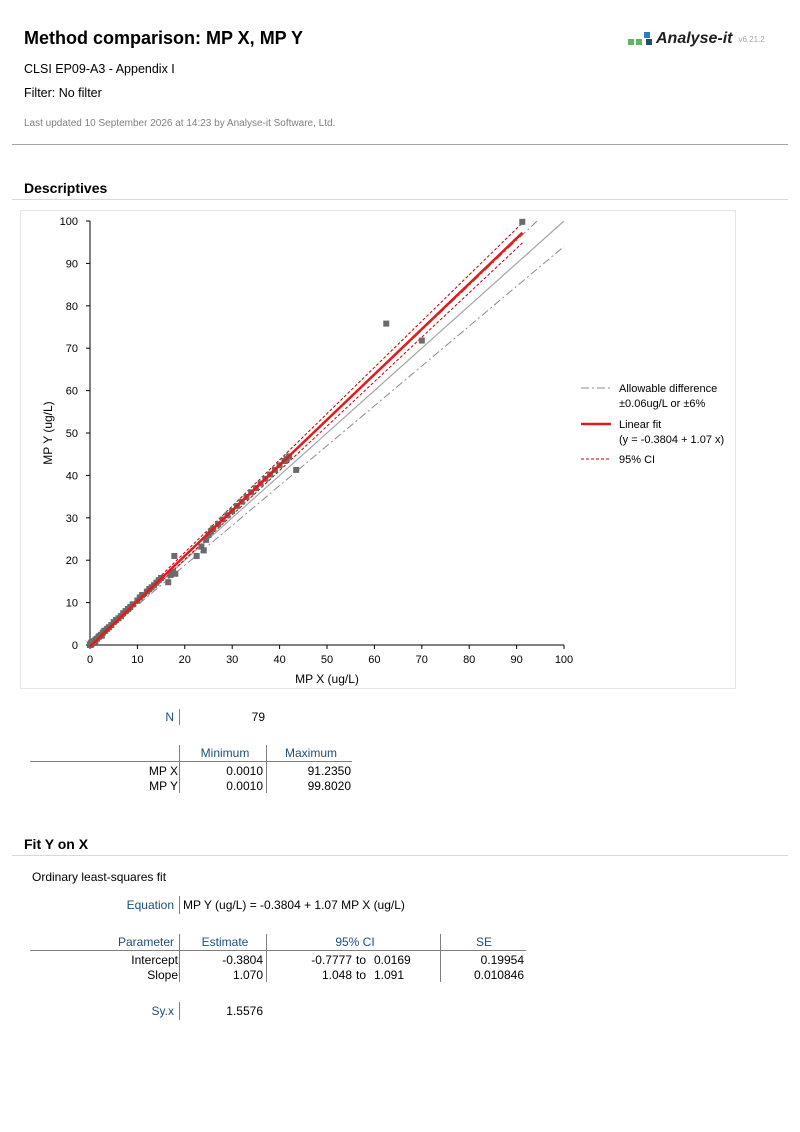  What do you see at coordinates (72, 561) in the screenshot?
I see `y-tick-label: 20` at bounding box center [72, 561].